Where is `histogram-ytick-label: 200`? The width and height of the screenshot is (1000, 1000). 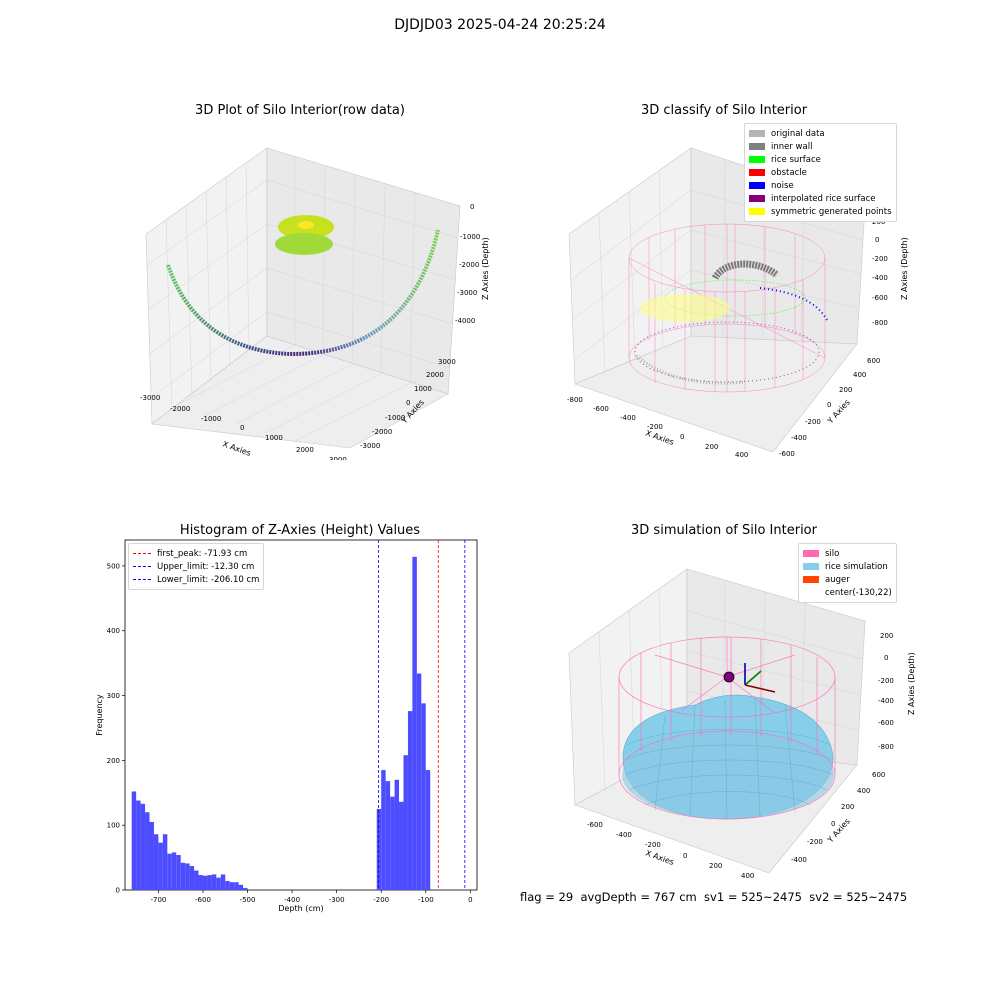
histogram-ytick-label: 200 is located at coordinates (113, 761).